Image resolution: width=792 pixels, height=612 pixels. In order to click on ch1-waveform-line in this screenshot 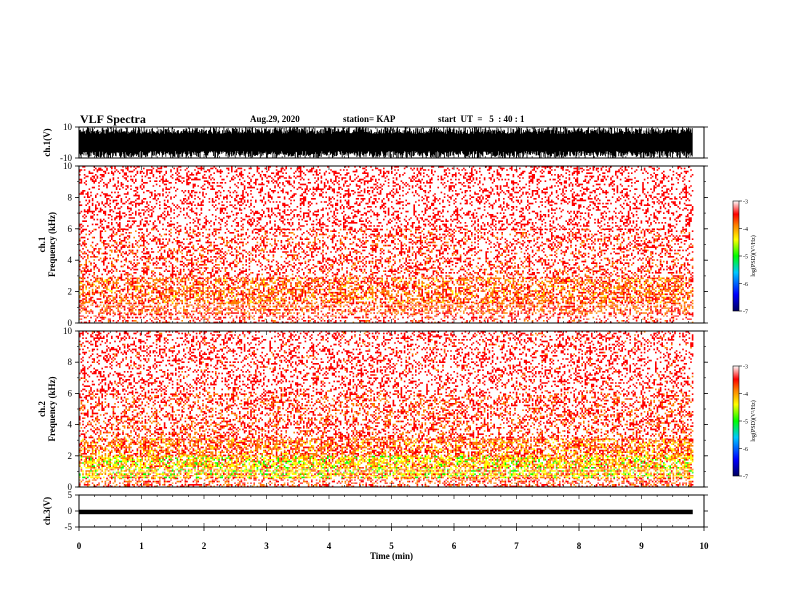, I will do `click(385, 142)`.